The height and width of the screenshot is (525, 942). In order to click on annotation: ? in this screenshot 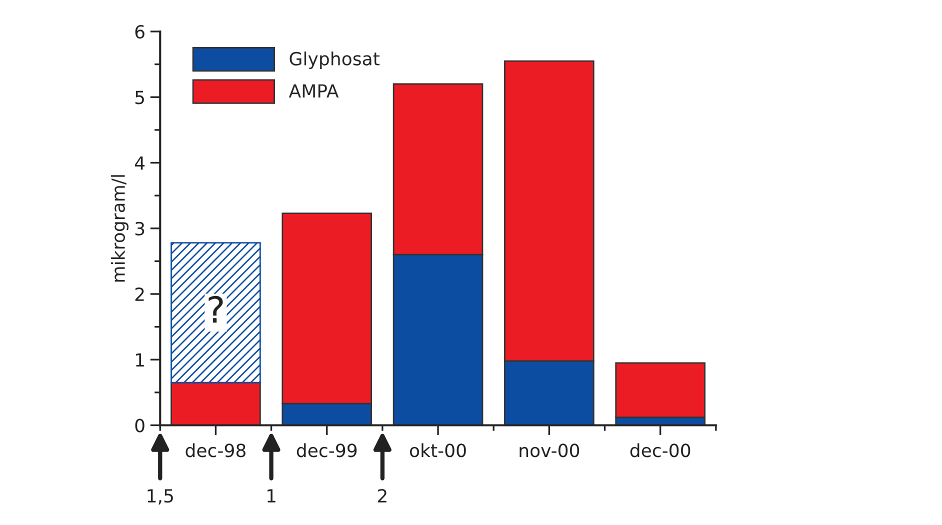, I will do `click(215, 309)`.